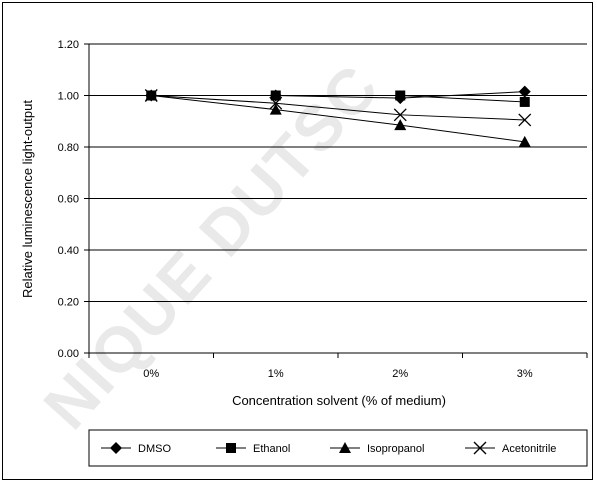 This screenshot has height=484, width=597. I want to click on y-tick-label: 1.20, so click(68, 45).